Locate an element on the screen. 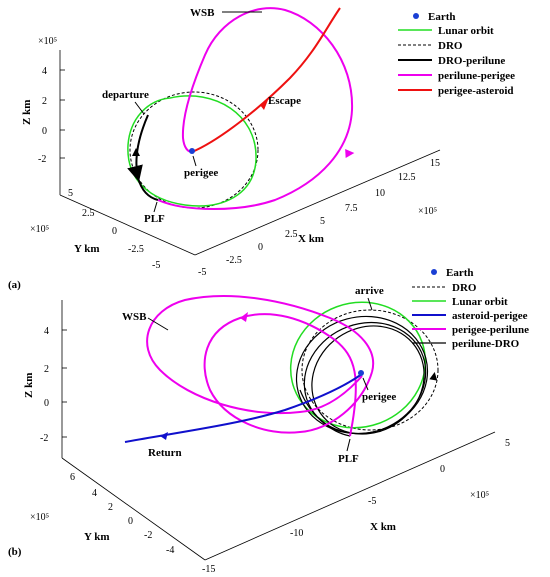  panel-a-x-tick: 2.5 is located at coordinates (291, 234).